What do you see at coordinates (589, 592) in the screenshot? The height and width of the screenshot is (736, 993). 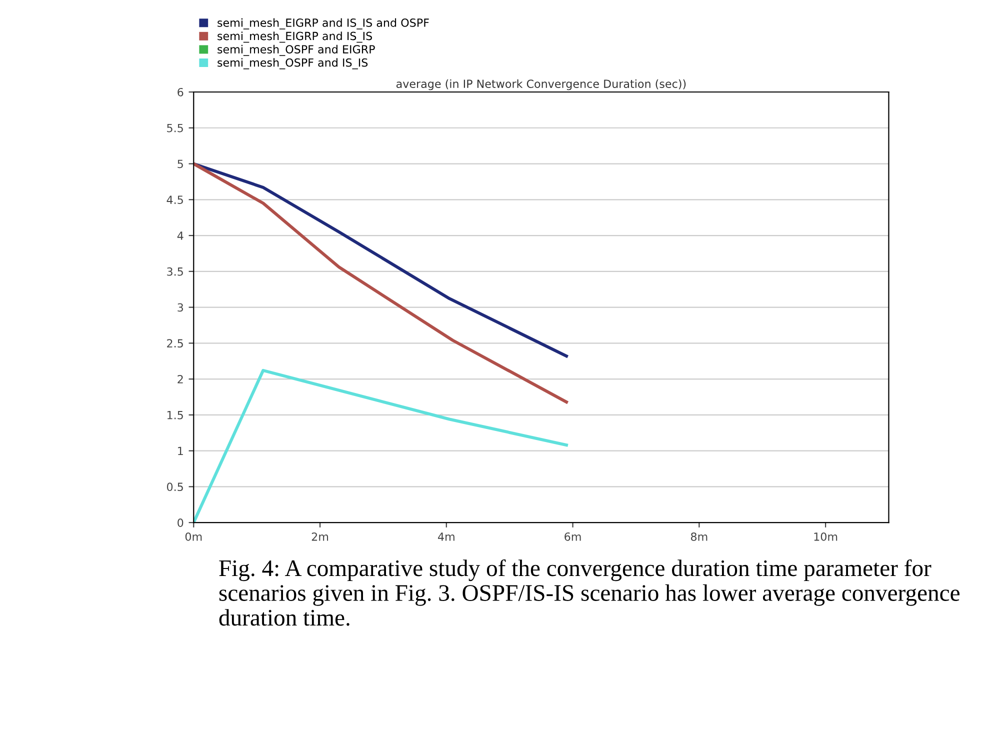 I see `caption: Fig. 4: A comparative study of the convergence duration time parameter for scenarios given in Fig. 3. OSPF/IS-IS scenario has lower average convergence duration time.` at bounding box center [589, 592].